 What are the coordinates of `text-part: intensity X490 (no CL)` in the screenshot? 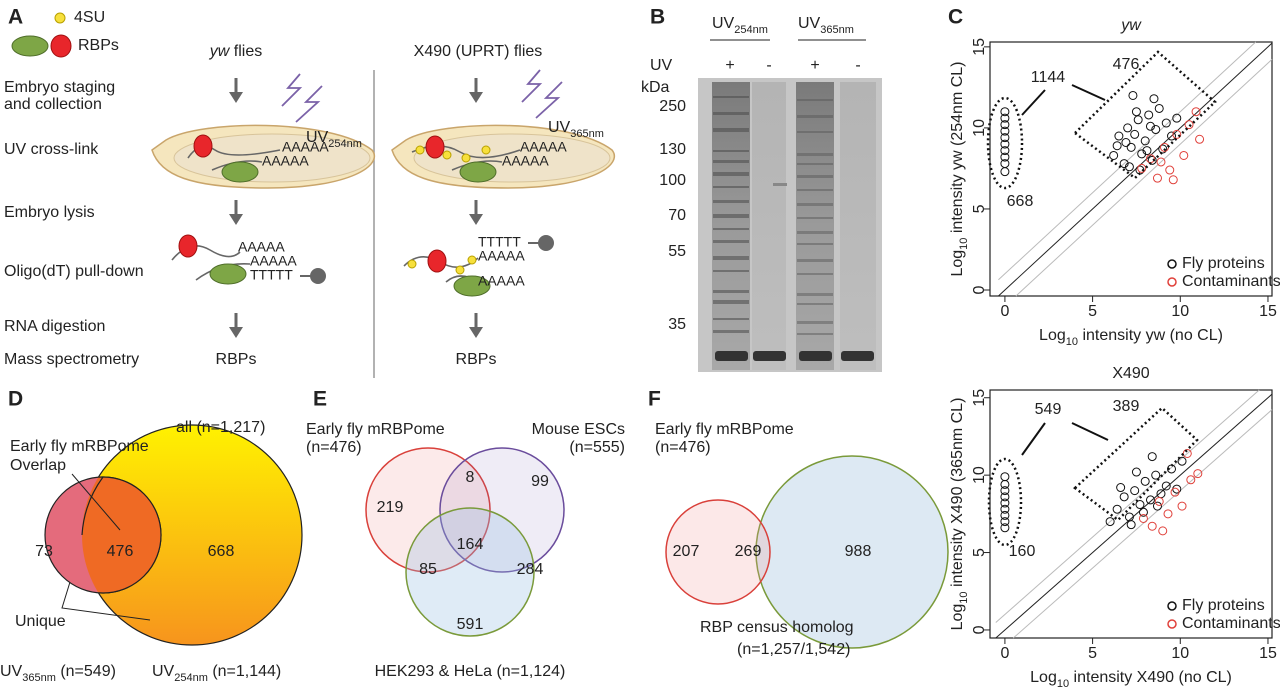 It's located at (1150, 677).